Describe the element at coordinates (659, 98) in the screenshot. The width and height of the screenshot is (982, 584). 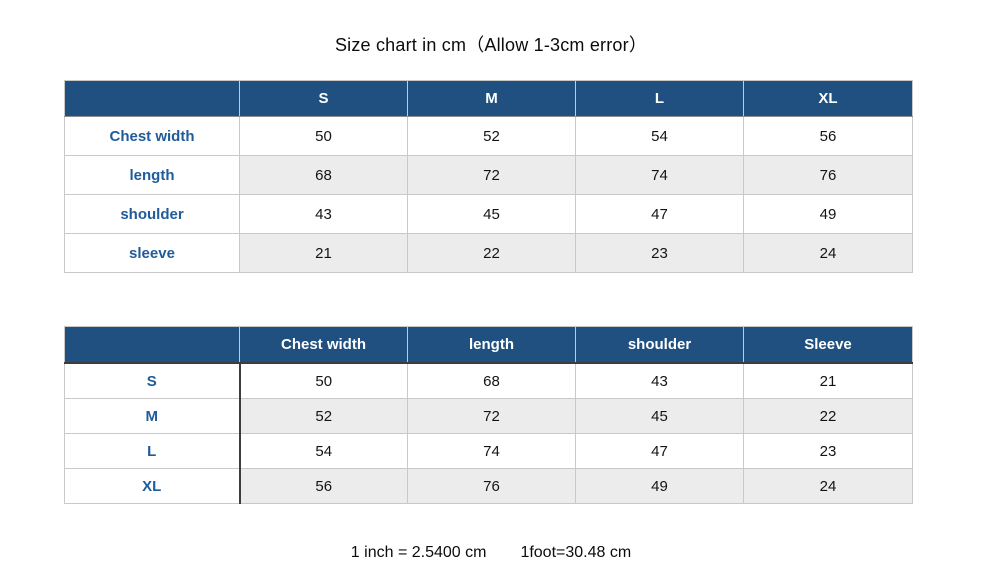
I see `column-header-l: L` at that location.